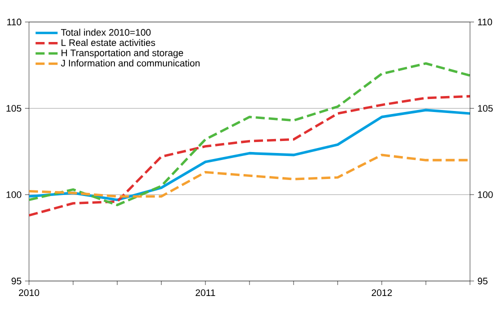 This screenshot has height=330, width=500. Describe the element at coordinates (17, 281) in the screenshot. I see `y-tick-label: 95` at that location.